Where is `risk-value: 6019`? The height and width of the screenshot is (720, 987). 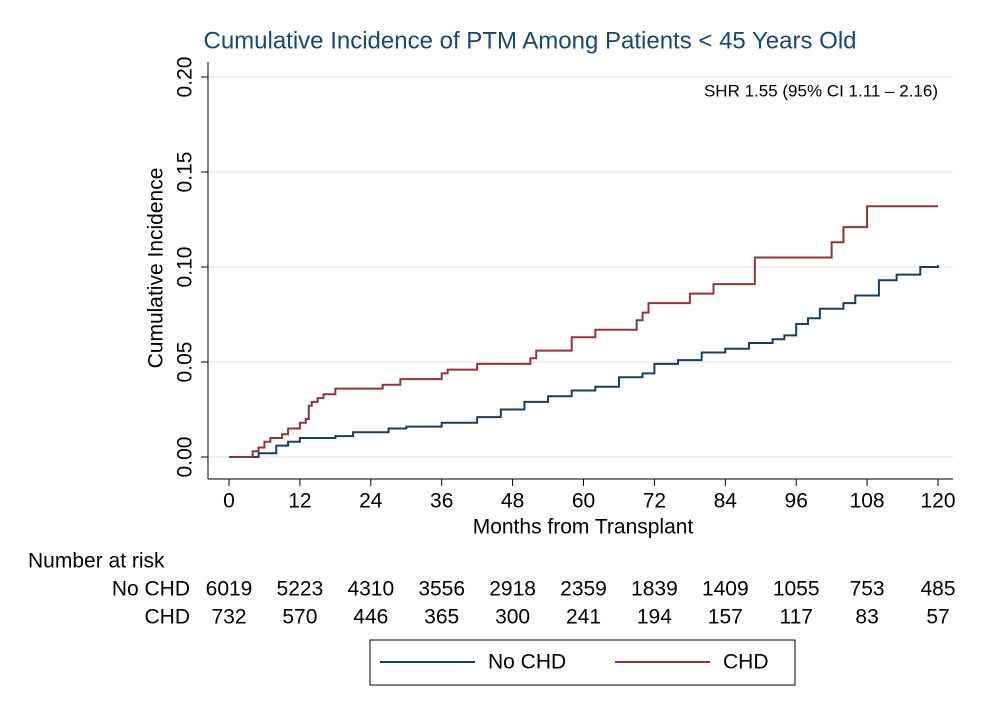 risk-value: 6019 is located at coordinates (229, 589).